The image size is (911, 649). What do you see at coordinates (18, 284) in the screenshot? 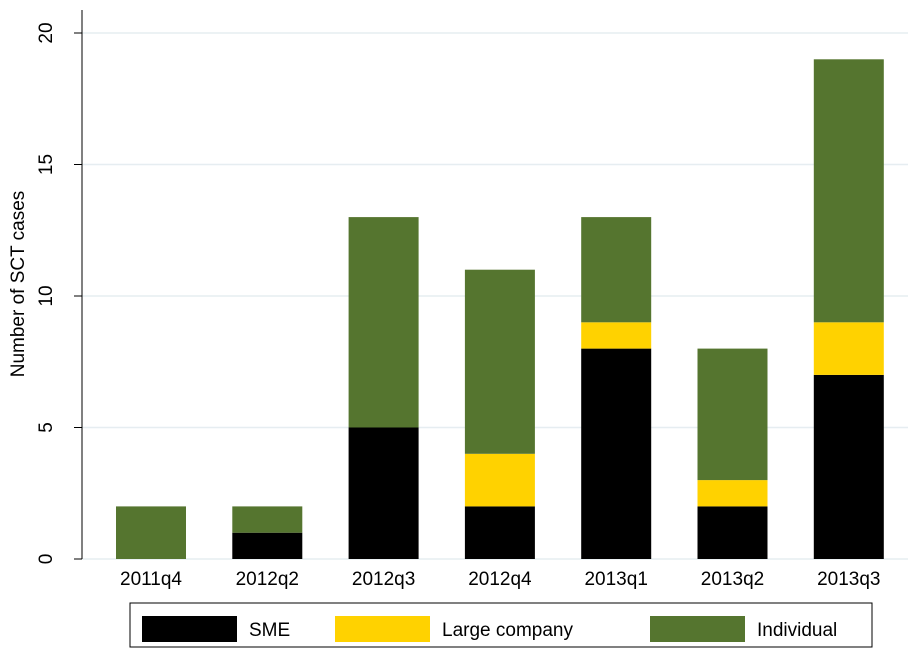
I see `y-axis-title: Number of SCT cases` at bounding box center [18, 284].